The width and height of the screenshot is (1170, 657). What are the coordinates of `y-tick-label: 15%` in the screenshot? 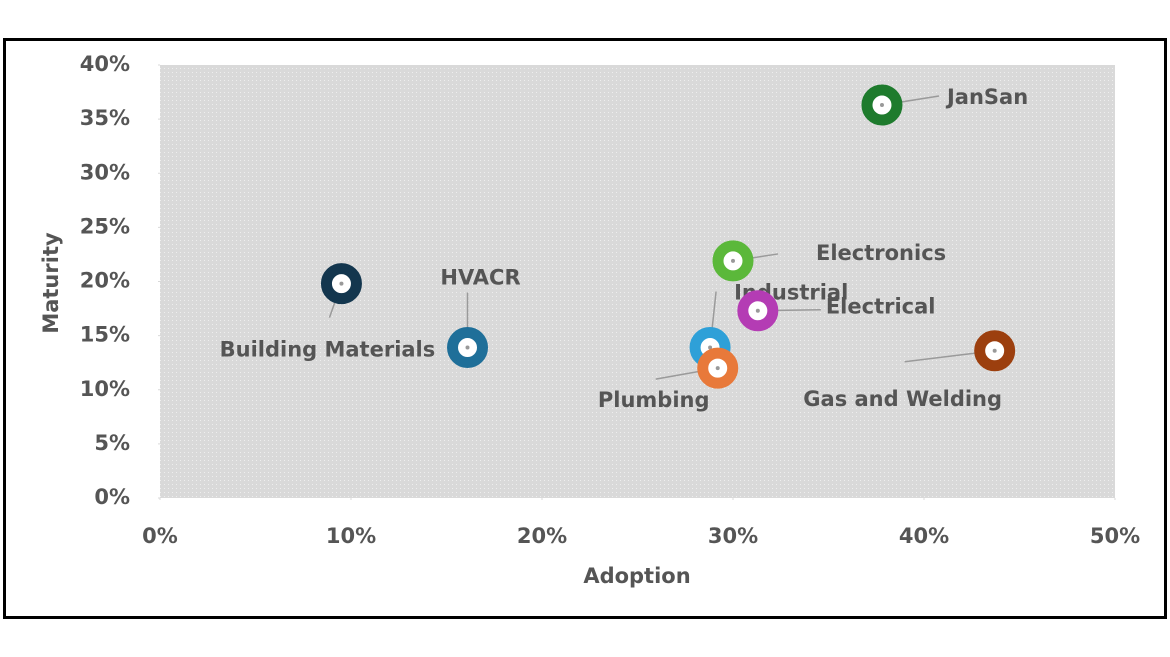 It's located at (105, 335).